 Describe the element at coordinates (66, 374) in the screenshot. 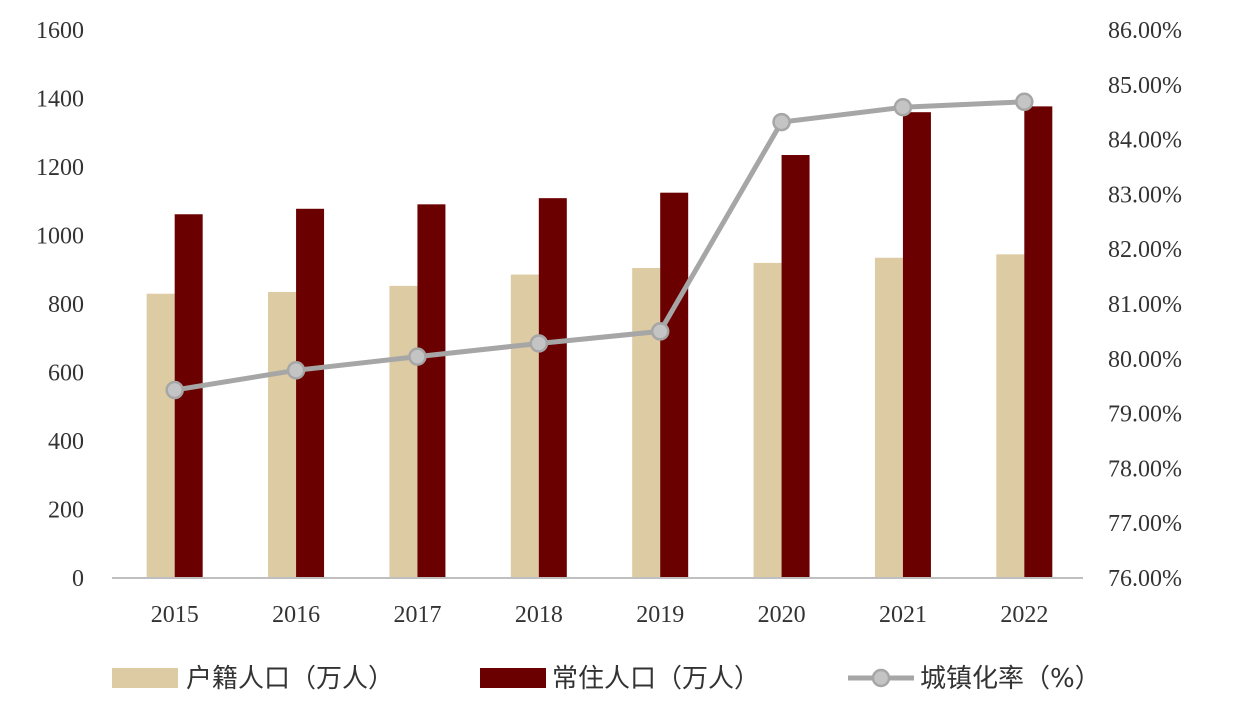

I see `left-axis-tick-label: 600` at that location.